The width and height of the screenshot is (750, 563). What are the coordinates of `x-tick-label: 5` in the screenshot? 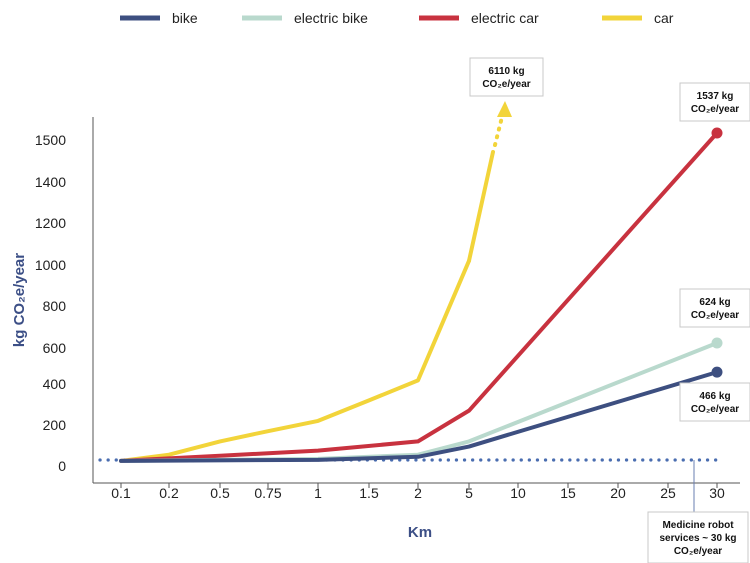 It's located at (469, 493).